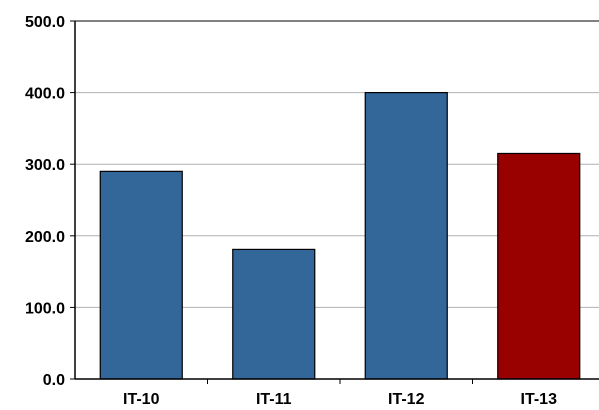 This screenshot has width=599, height=410. Describe the element at coordinates (406, 399) in the screenshot. I see `x-tick-label: IT-12` at that location.